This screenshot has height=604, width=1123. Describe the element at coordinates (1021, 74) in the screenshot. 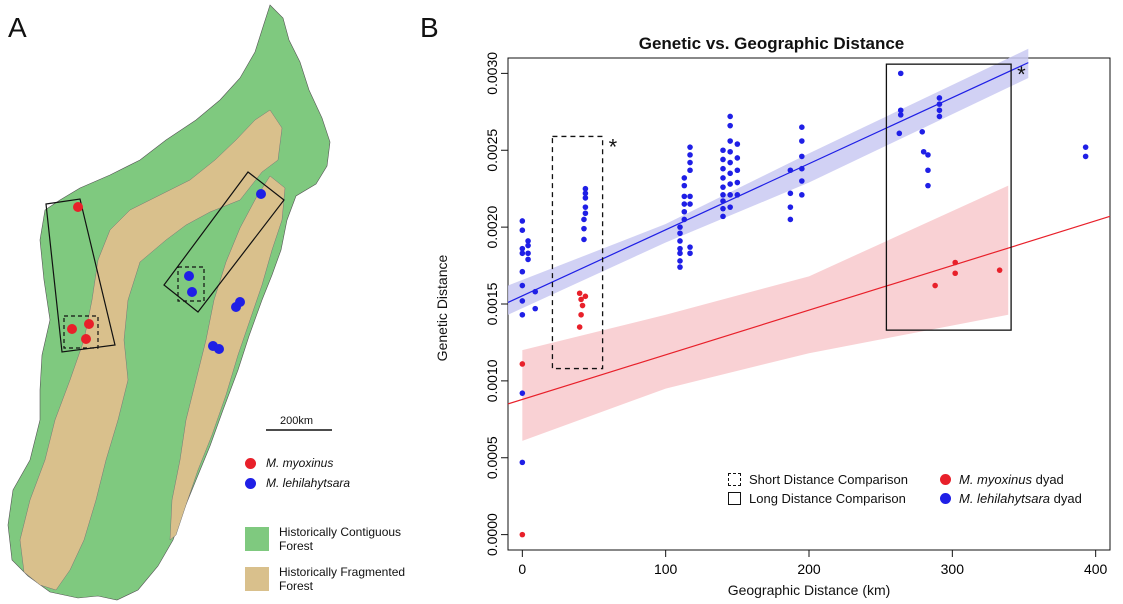

I see `significance-asterisk: *` at that location.